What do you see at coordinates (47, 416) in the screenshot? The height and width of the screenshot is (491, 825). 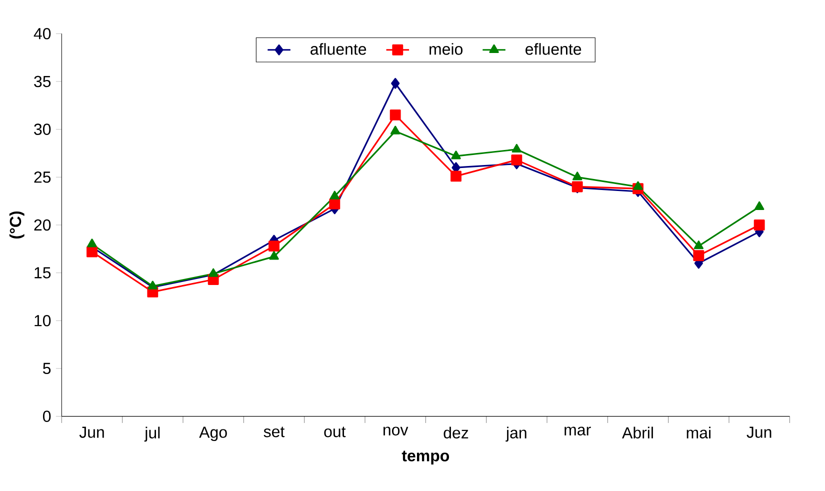 I see `y-tick-label: 0` at bounding box center [47, 416].